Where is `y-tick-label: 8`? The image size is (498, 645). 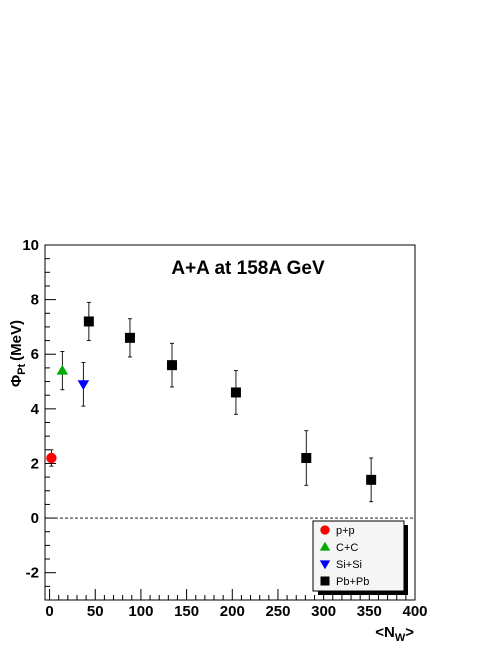
y-tick-label: 8 is located at coordinates (35, 300).